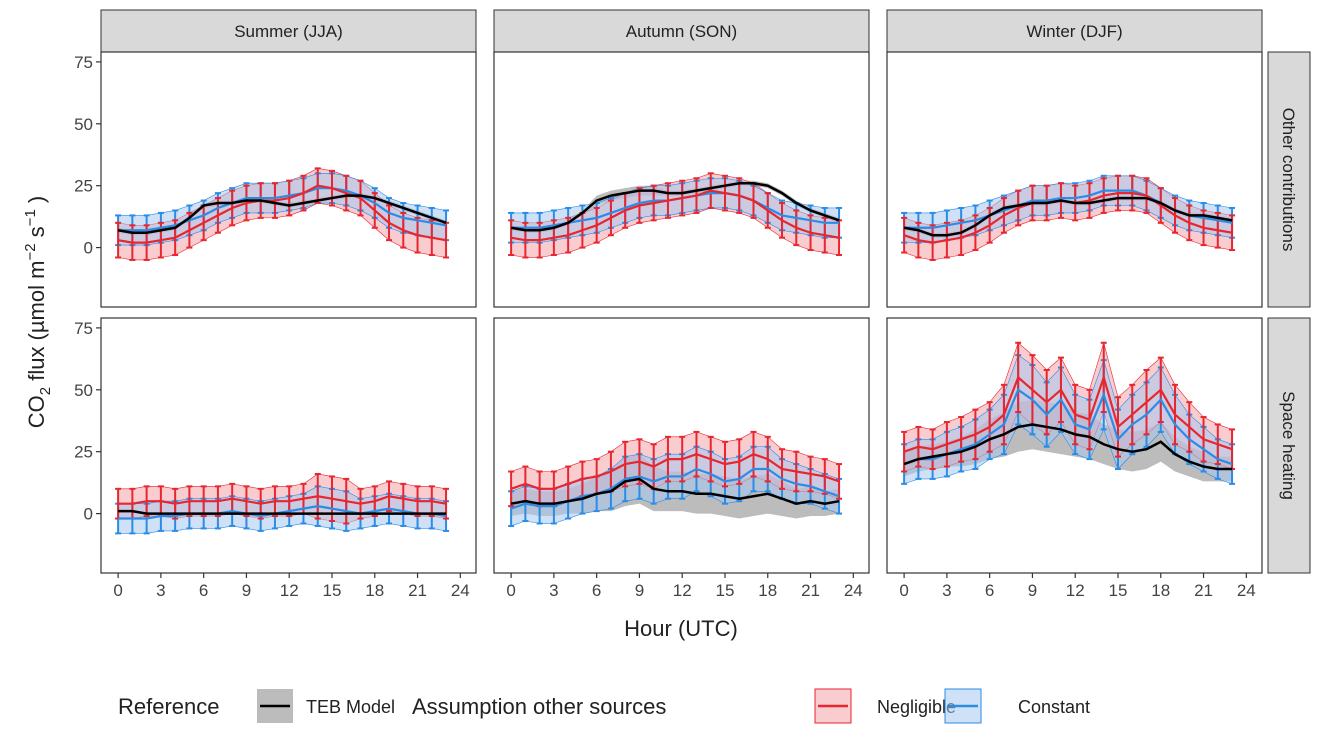 The width and height of the screenshot is (1318, 729). What do you see at coordinates (36, 411) in the screenshot?
I see `y-axis-title-part: CO` at bounding box center [36, 411].